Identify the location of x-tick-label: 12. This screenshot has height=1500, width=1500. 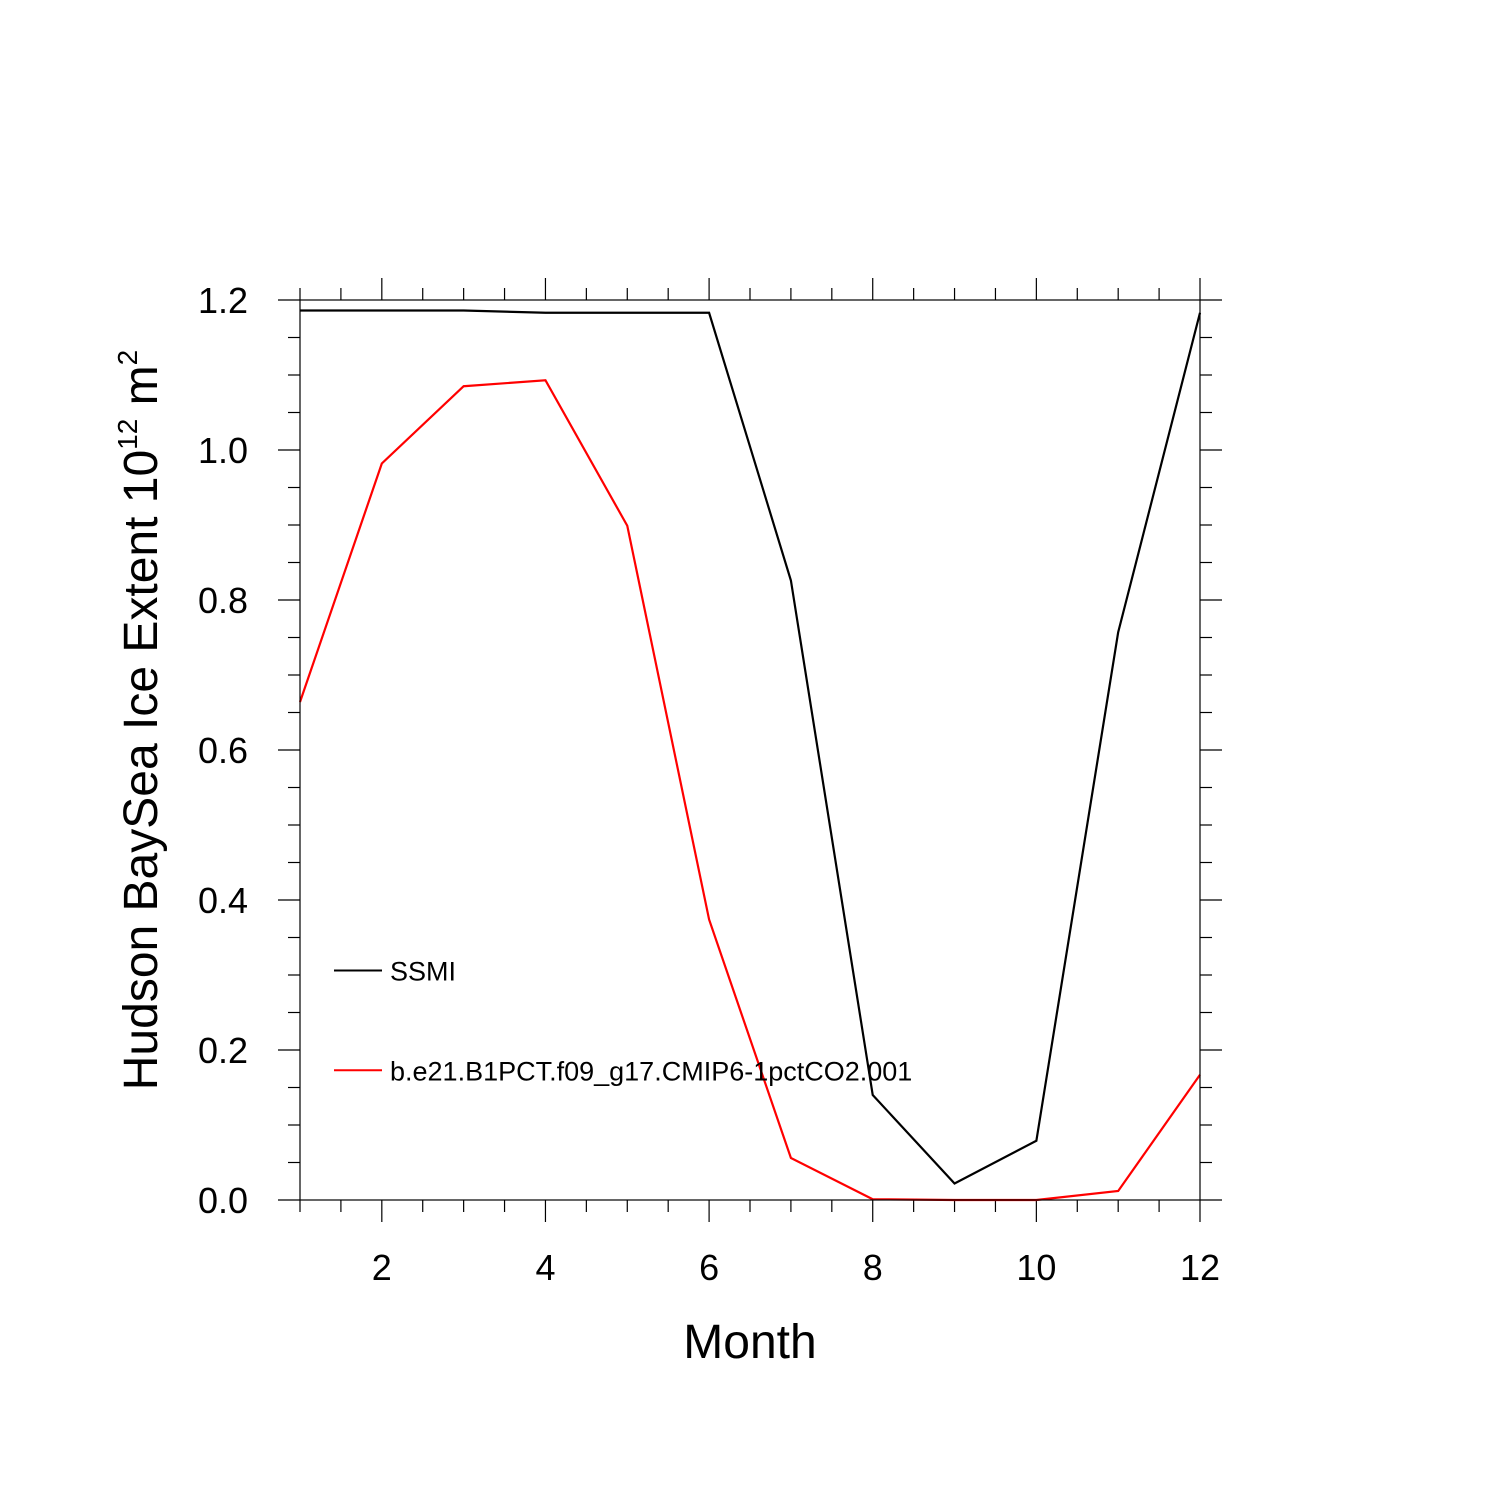
(1200, 1267).